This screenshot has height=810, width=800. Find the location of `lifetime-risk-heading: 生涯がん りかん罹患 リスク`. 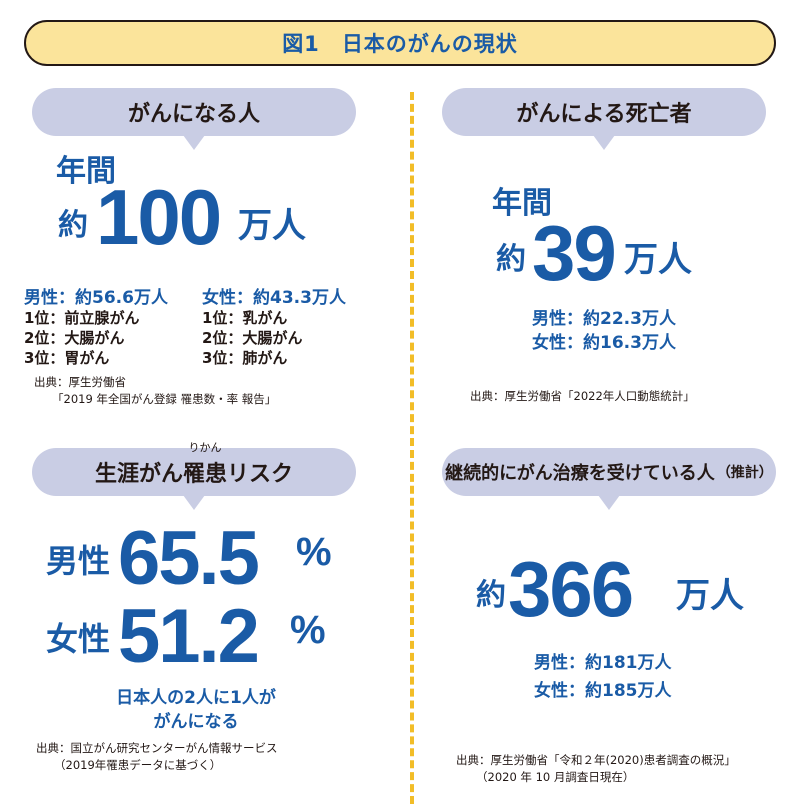

lifetime-risk-heading: 生涯がん りかん罹患 リスク is located at coordinates (194, 475).